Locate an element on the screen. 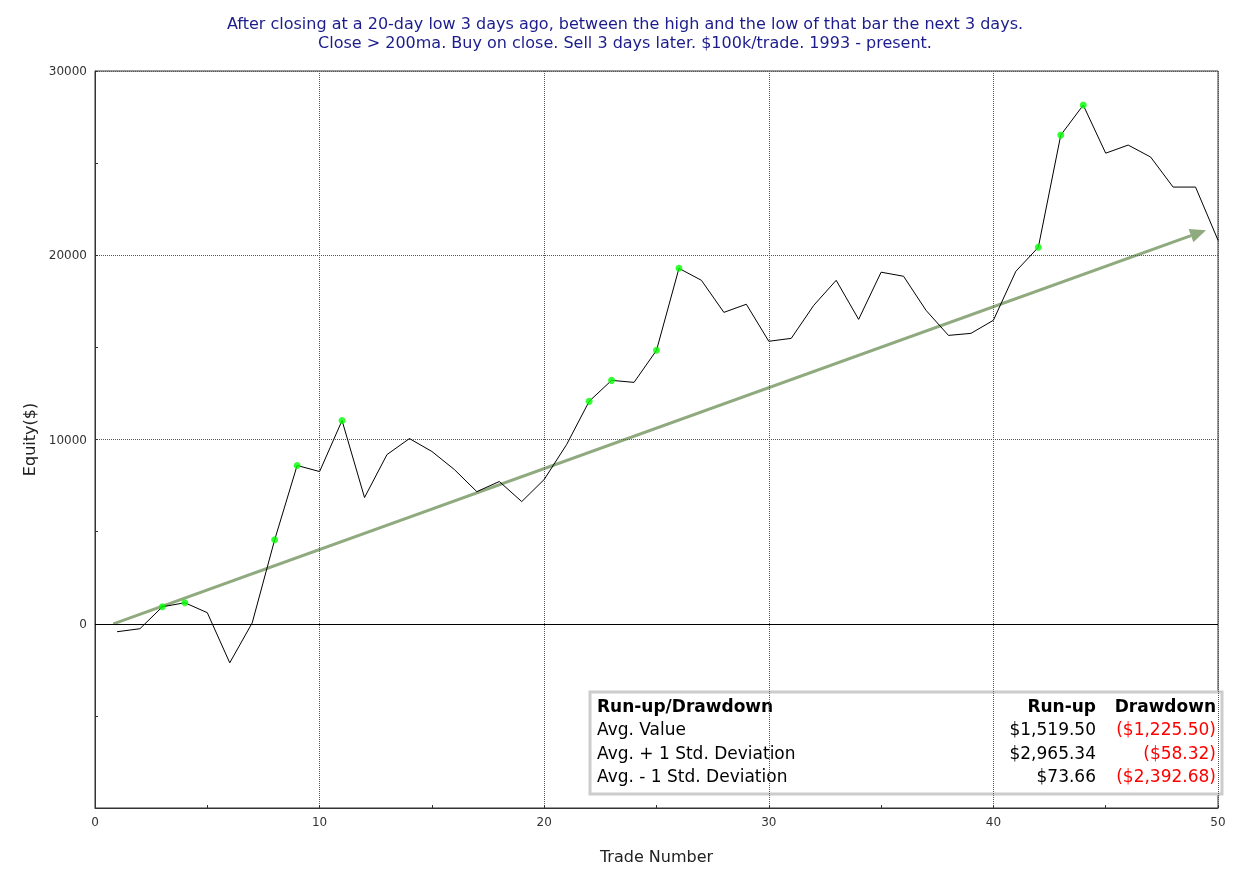  annotation: Drawdown is located at coordinates (1165, 705).